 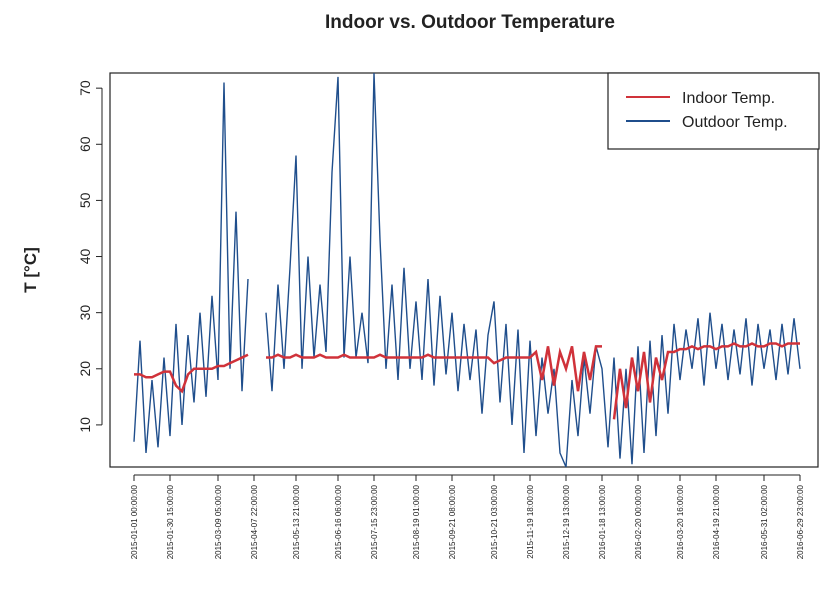 I want to click on x-tick-label: 2015-03-09 05:00:00, so click(x=218, y=521).